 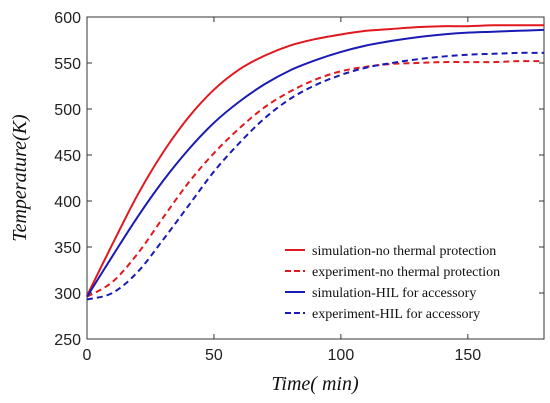 What do you see at coordinates (214, 355) in the screenshot?
I see `x-tick-label: 50` at bounding box center [214, 355].